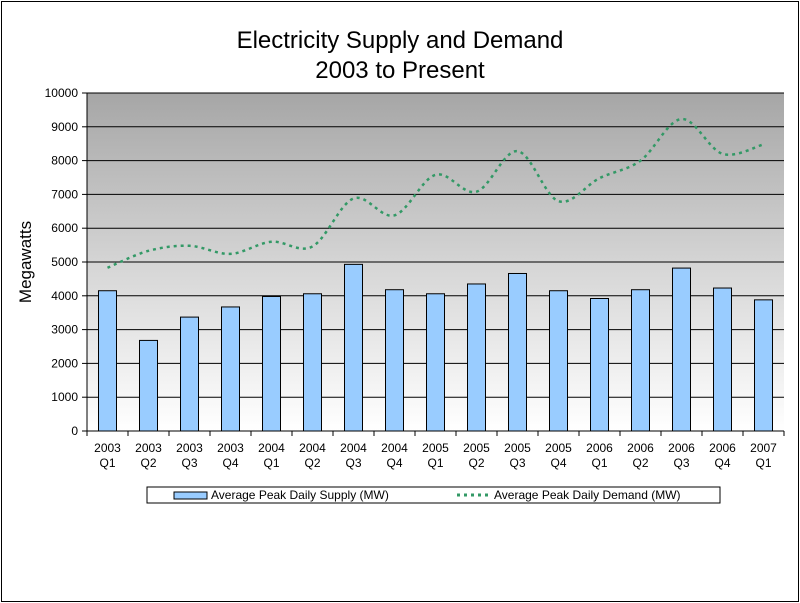 Image resolution: width=800 pixels, height=603 pixels. Describe the element at coordinates (64, 194) in the screenshot. I see `y-tick-label: 7000` at that location.